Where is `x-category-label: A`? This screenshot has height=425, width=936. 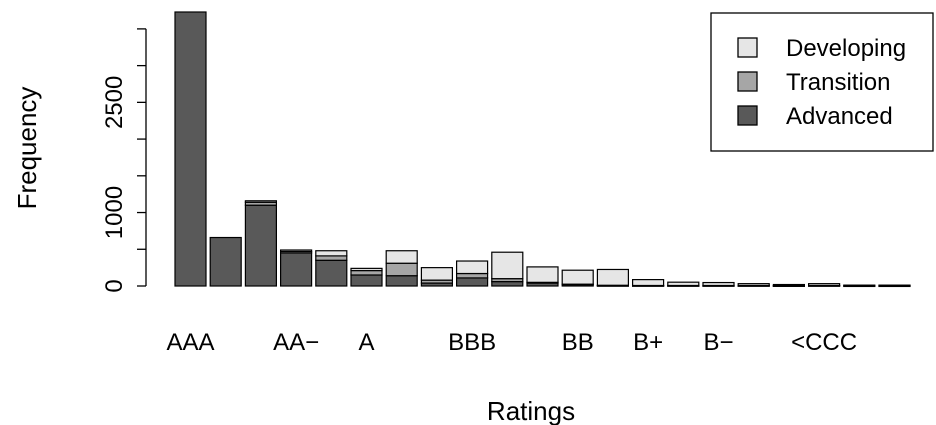 x-category-label: A is located at coordinates (366, 342).